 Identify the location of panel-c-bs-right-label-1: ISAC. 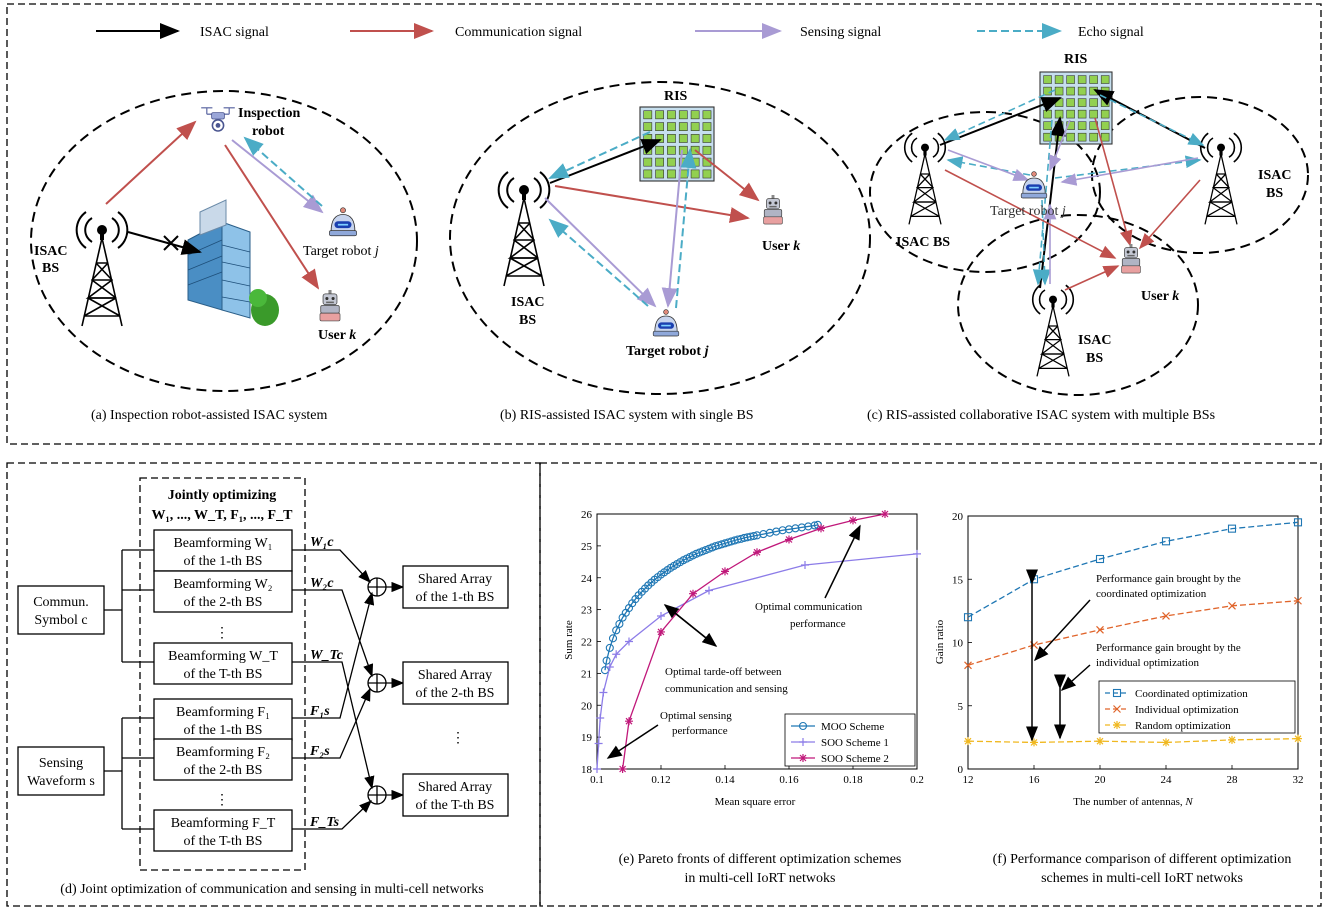
(1274, 175).